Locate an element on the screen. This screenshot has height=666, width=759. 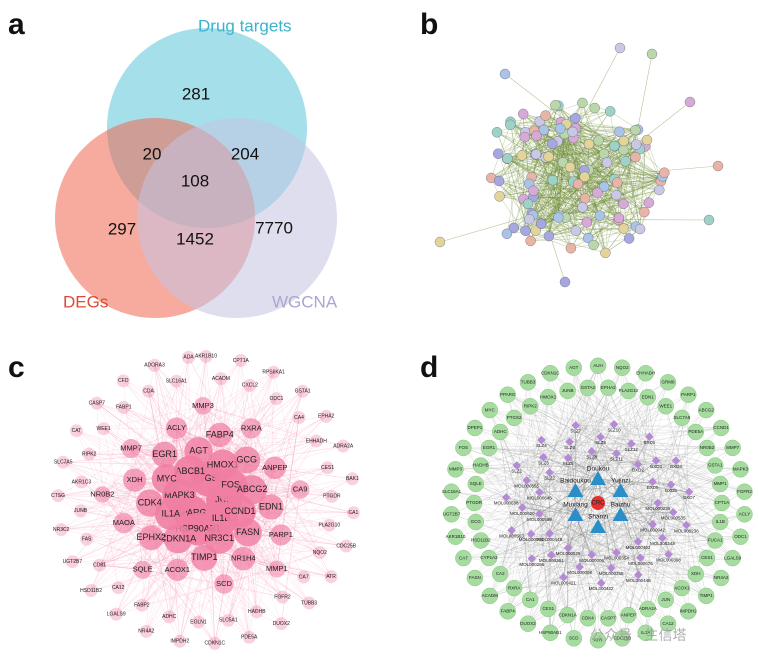
target-node-label: TUBB3 is located at coordinates (528, 381).